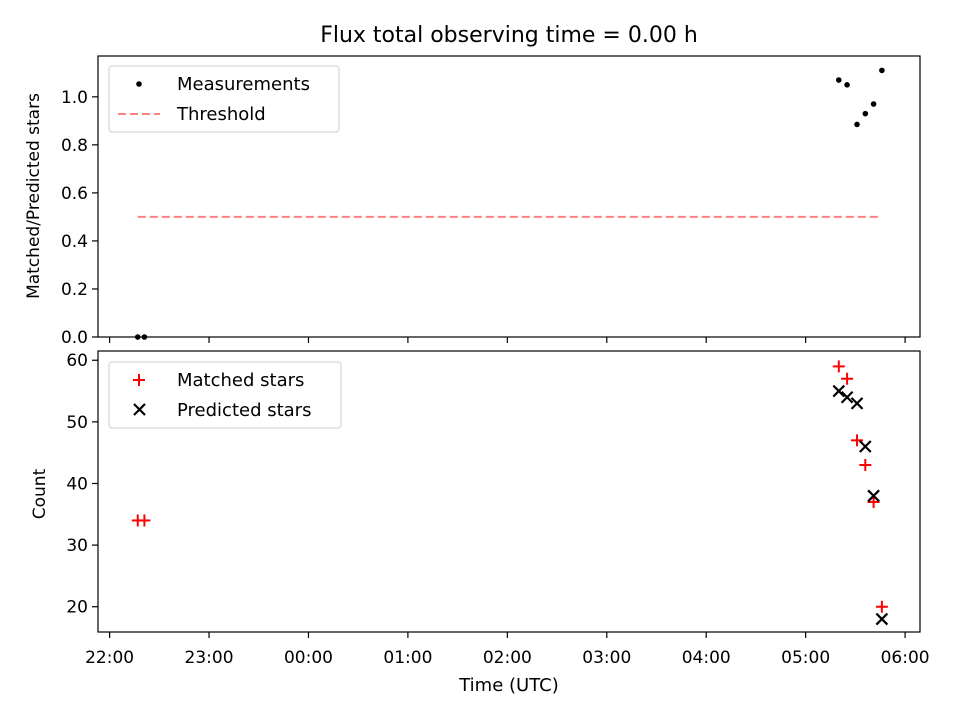 Image resolution: width=960 pixels, height=720 pixels. What do you see at coordinates (407, 658) in the screenshot?
I see `x-tick-label: 01:00` at bounding box center [407, 658].